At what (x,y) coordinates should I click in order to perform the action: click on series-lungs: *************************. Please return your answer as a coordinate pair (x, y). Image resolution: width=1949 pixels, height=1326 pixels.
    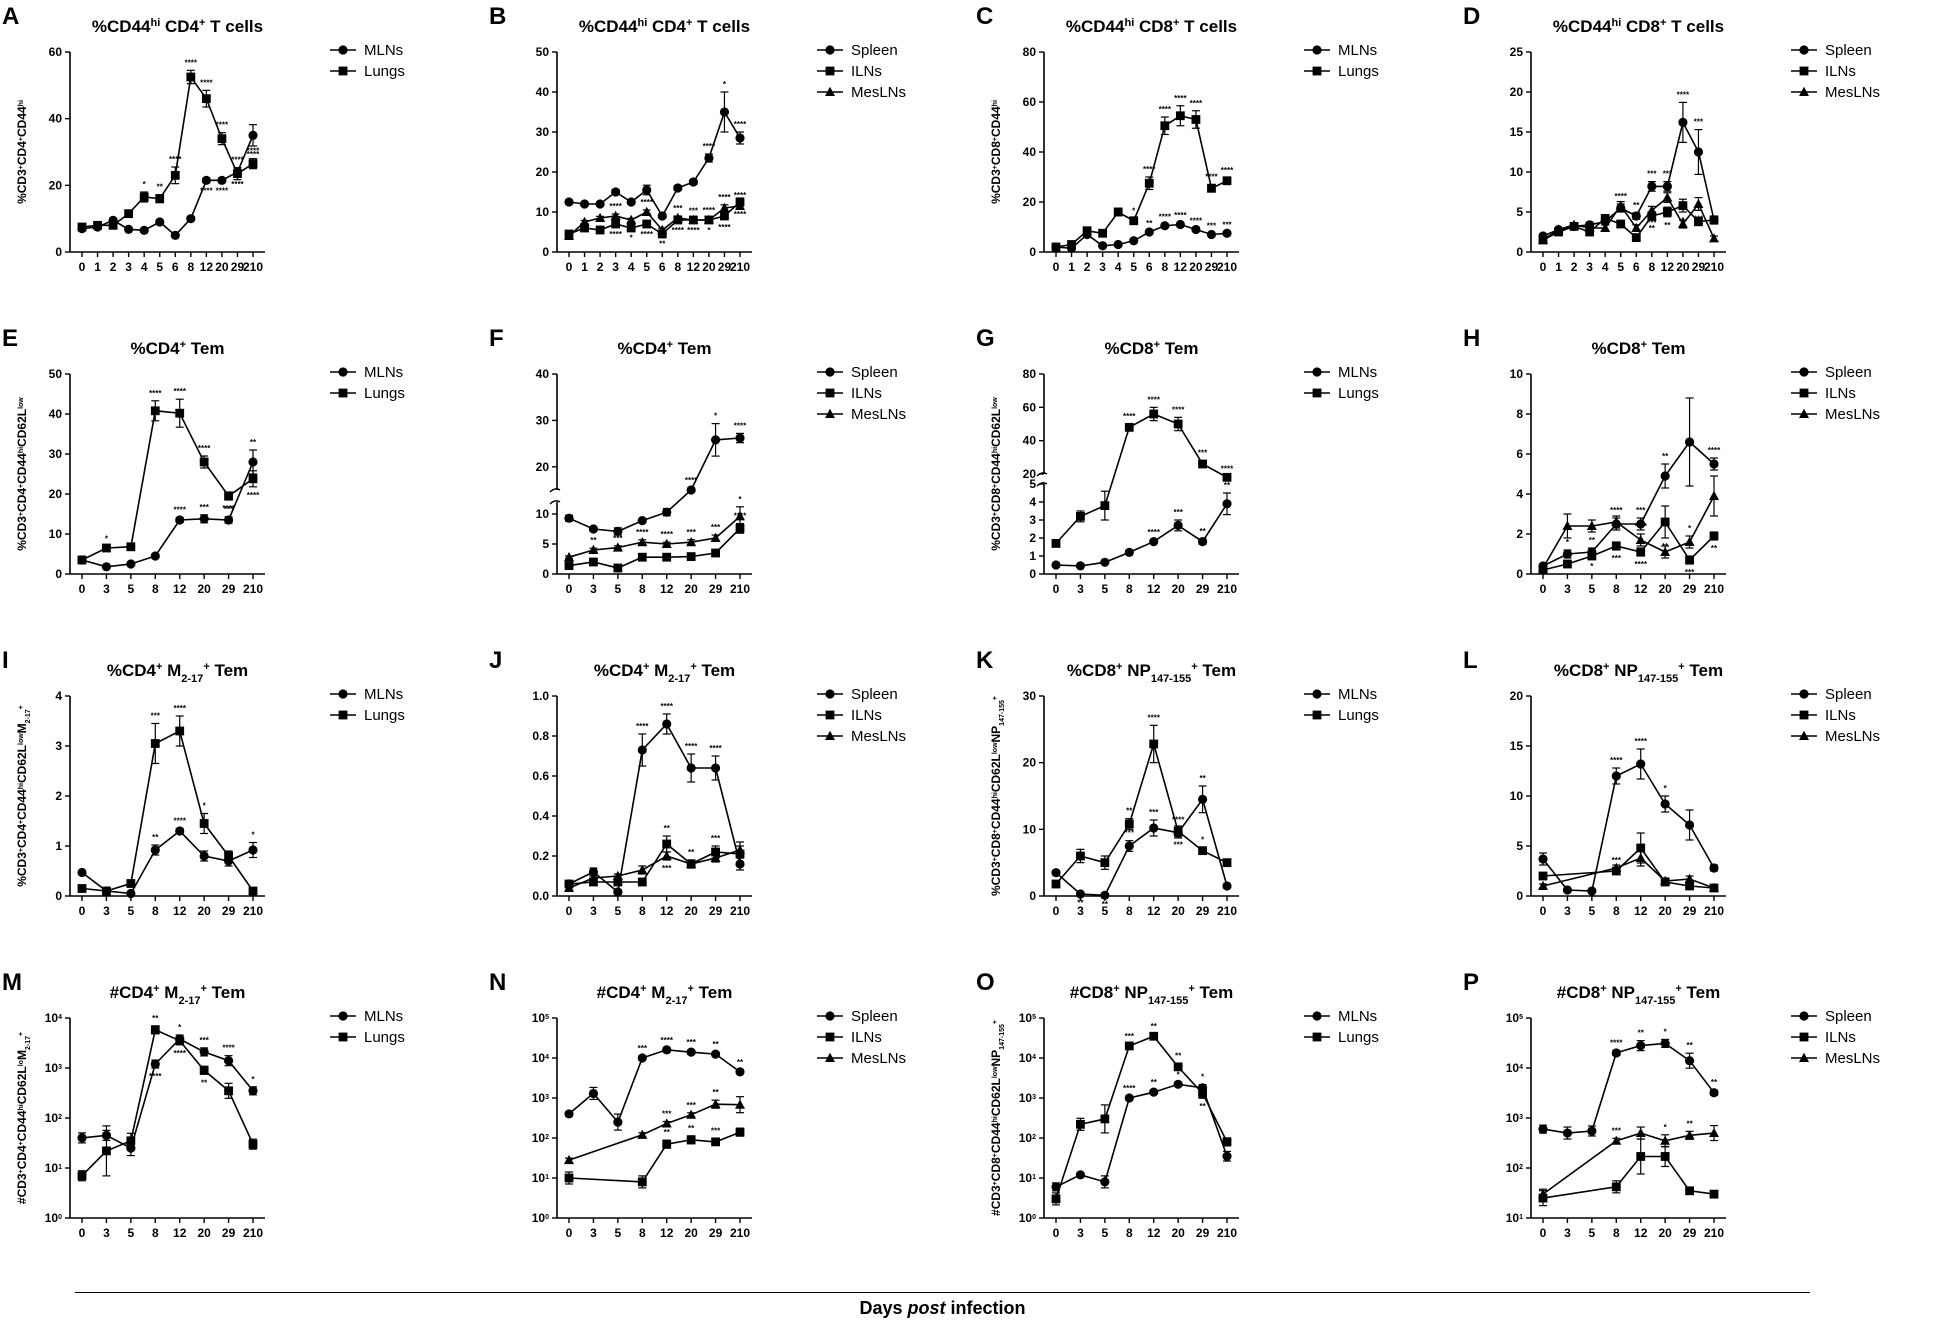
    Looking at the image, I should click on (1142, 173).